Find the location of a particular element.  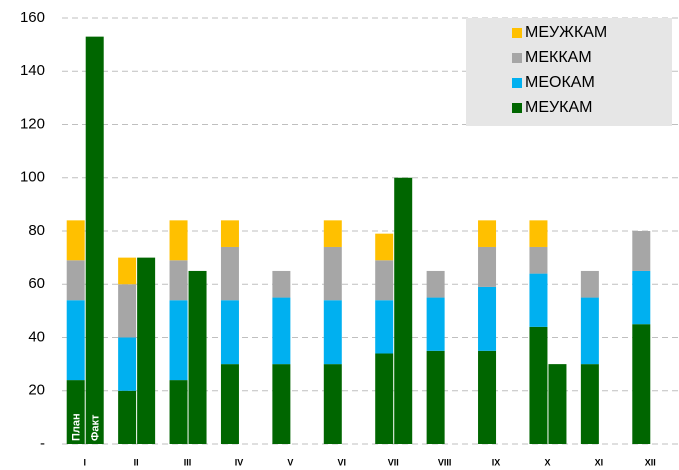

y-tick-label: - is located at coordinates (42, 443).